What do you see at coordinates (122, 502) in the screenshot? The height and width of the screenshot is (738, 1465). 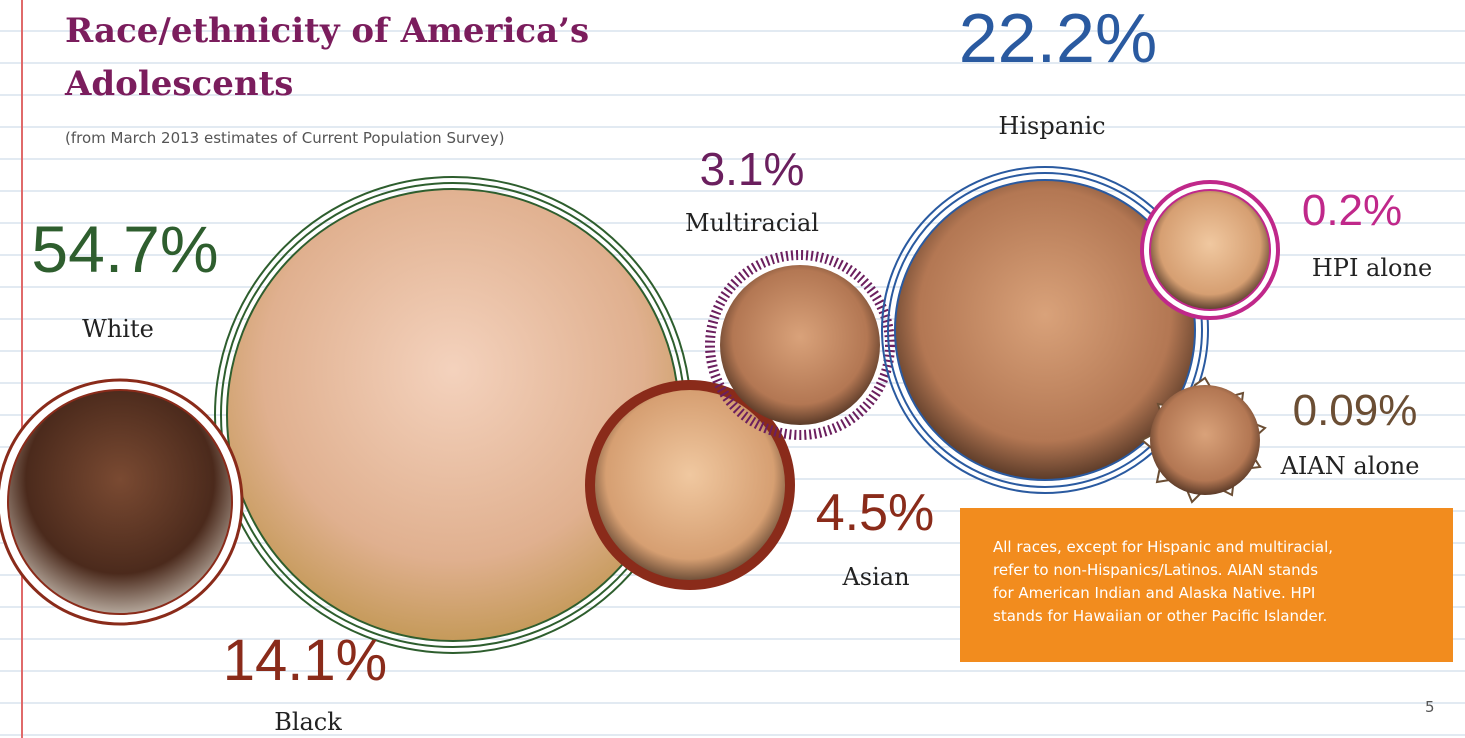 I see `black-photo` at bounding box center [122, 502].